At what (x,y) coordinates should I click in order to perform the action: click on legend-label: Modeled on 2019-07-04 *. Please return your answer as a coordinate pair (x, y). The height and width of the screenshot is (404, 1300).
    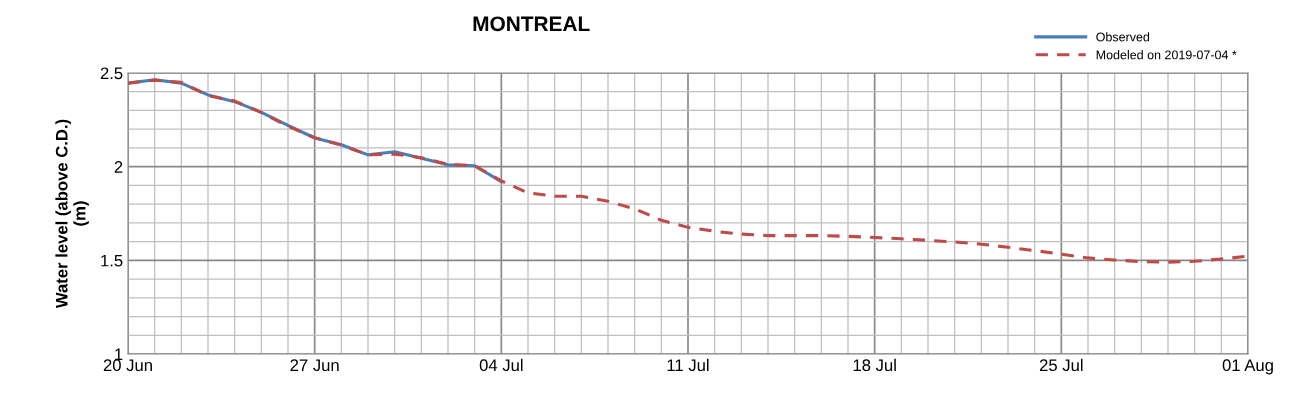
    Looking at the image, I should click on (1166, 55).